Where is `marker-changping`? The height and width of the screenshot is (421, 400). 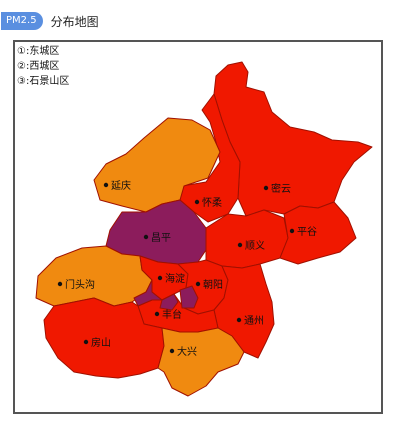 marker-changping is located at coordinates (146, 237).